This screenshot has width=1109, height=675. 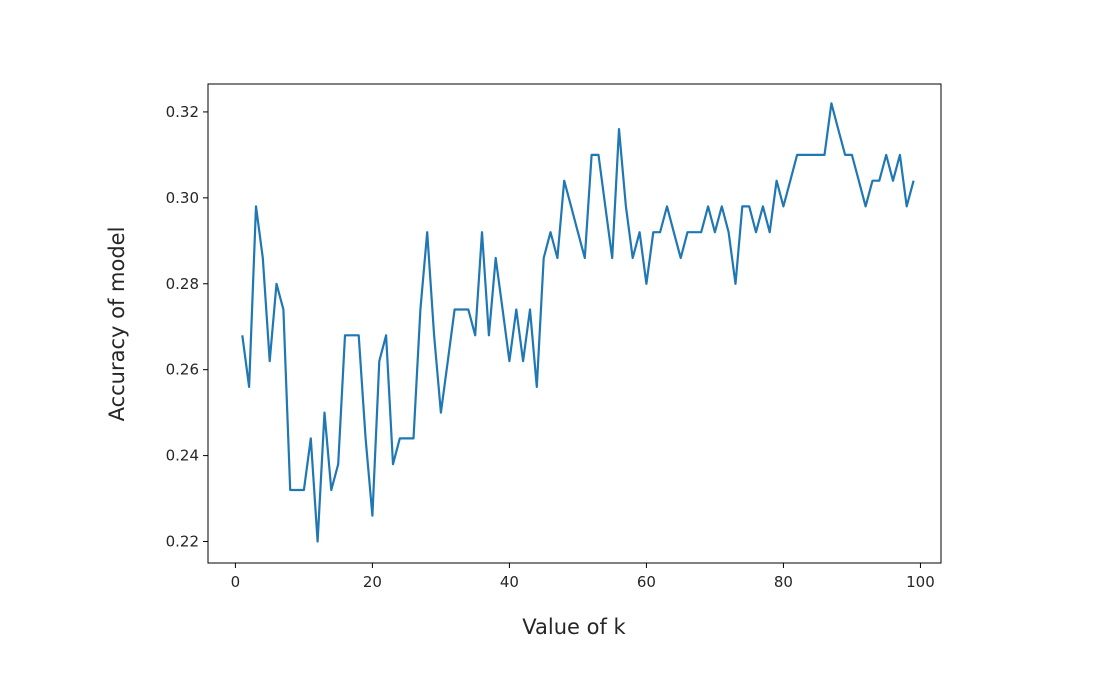 What do you see at coordinates (509, 582) in the screenshot?
I see `x-tick-label: 40` at bounding box center [509, 582].